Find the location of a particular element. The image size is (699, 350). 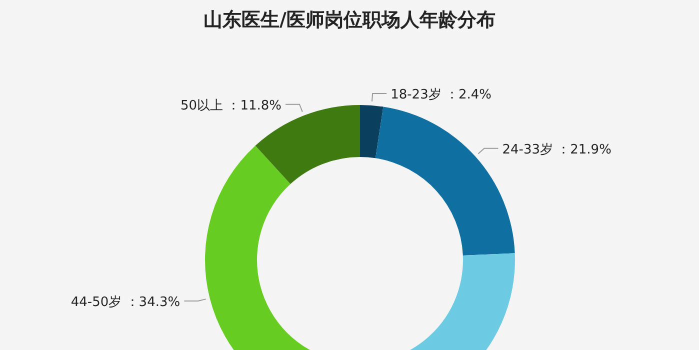

slice-label: 50以上 ：11.8% is located at coordinates (231, 106).